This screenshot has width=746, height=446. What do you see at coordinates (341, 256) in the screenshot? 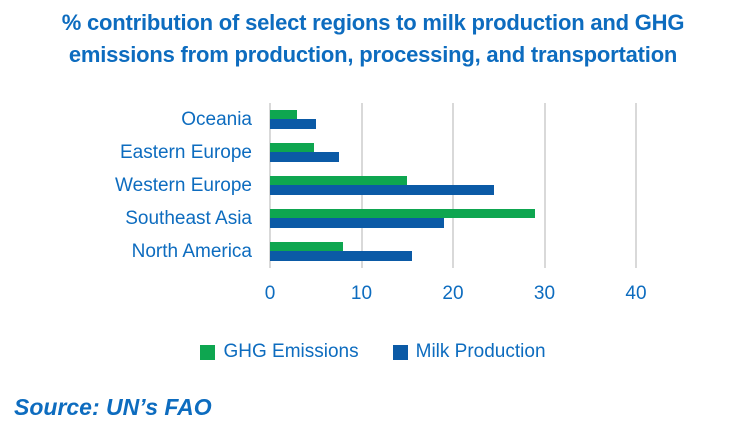
I see `bar-milk-production-north-america` at bounding box center [341, 256].